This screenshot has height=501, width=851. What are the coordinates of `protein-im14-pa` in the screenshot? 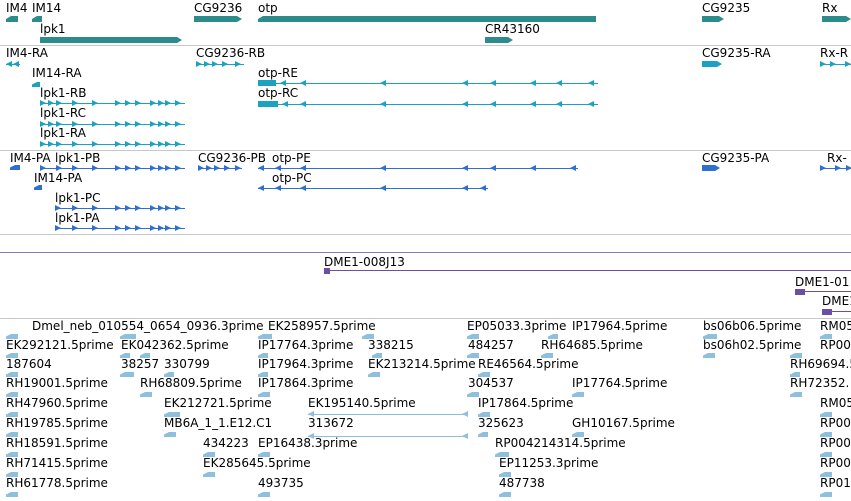 It's located at (38, 187).